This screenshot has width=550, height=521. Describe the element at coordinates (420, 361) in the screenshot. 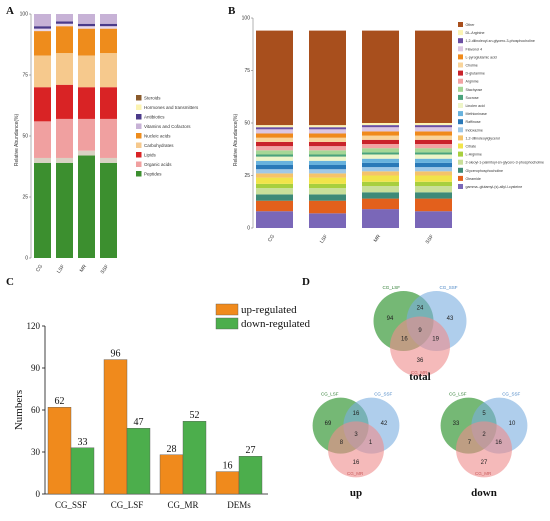

I see `venn-region-bottom-only: 36` at that location.